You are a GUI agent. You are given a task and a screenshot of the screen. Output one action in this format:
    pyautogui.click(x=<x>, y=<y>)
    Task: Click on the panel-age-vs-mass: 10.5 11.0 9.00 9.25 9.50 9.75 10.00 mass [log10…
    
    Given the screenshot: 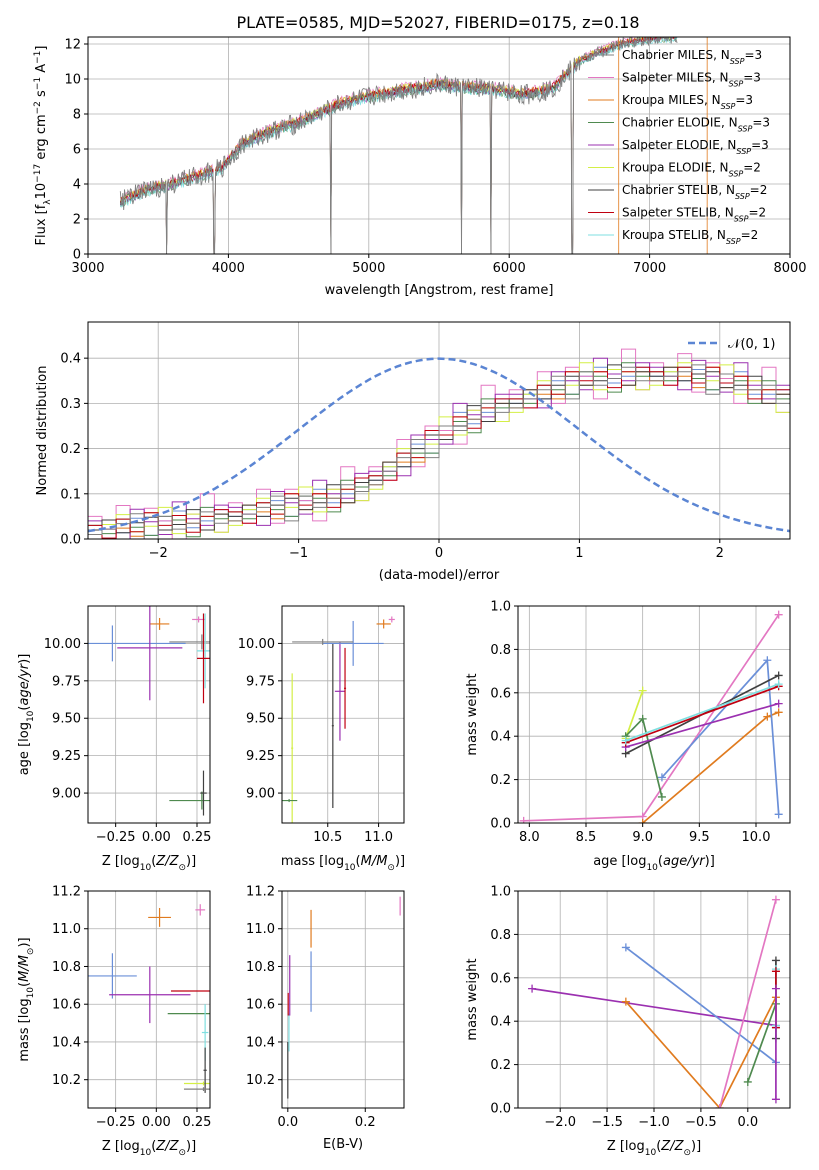 What is the action you would take?
    pyautogui.click(x=321, y=739)
    